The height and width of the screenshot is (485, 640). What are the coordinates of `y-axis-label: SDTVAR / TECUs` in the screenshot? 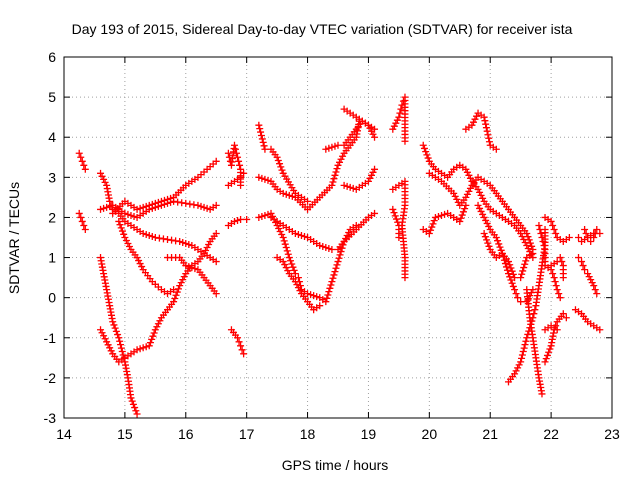 It's located at (14, 238).